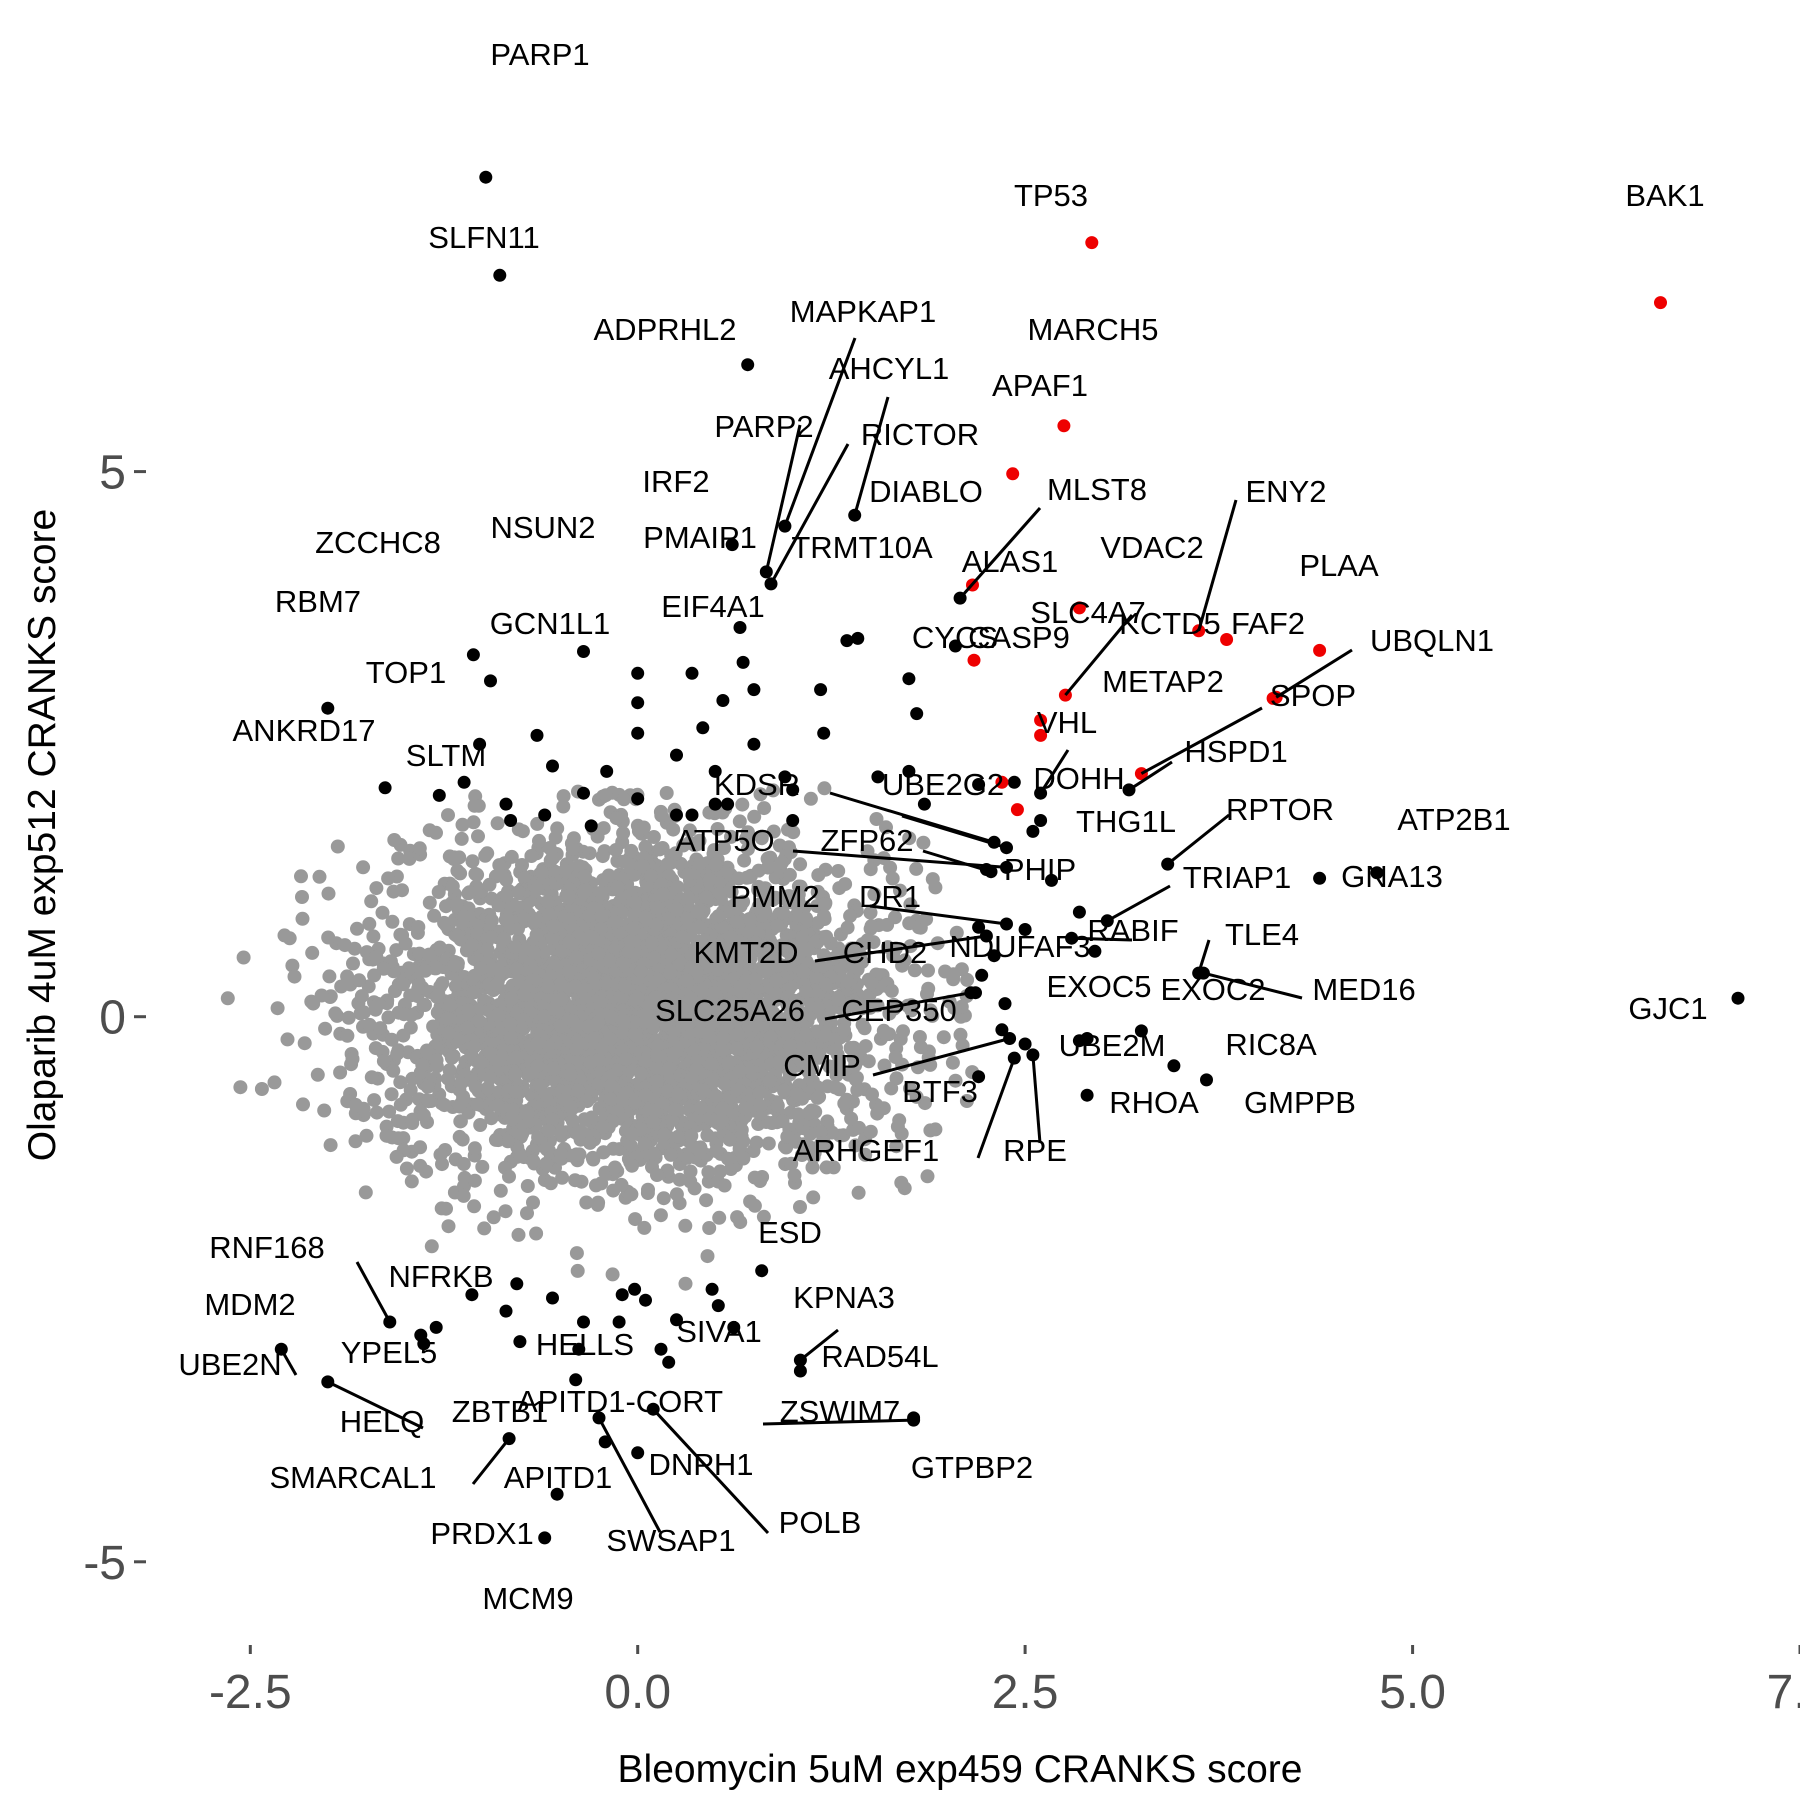 The width and height of the screenshot is (1800, 1800). Describe the element at coordinates (670, 1540) in the screenshot. I see `label-swsap1: SWSAP1` at that location.